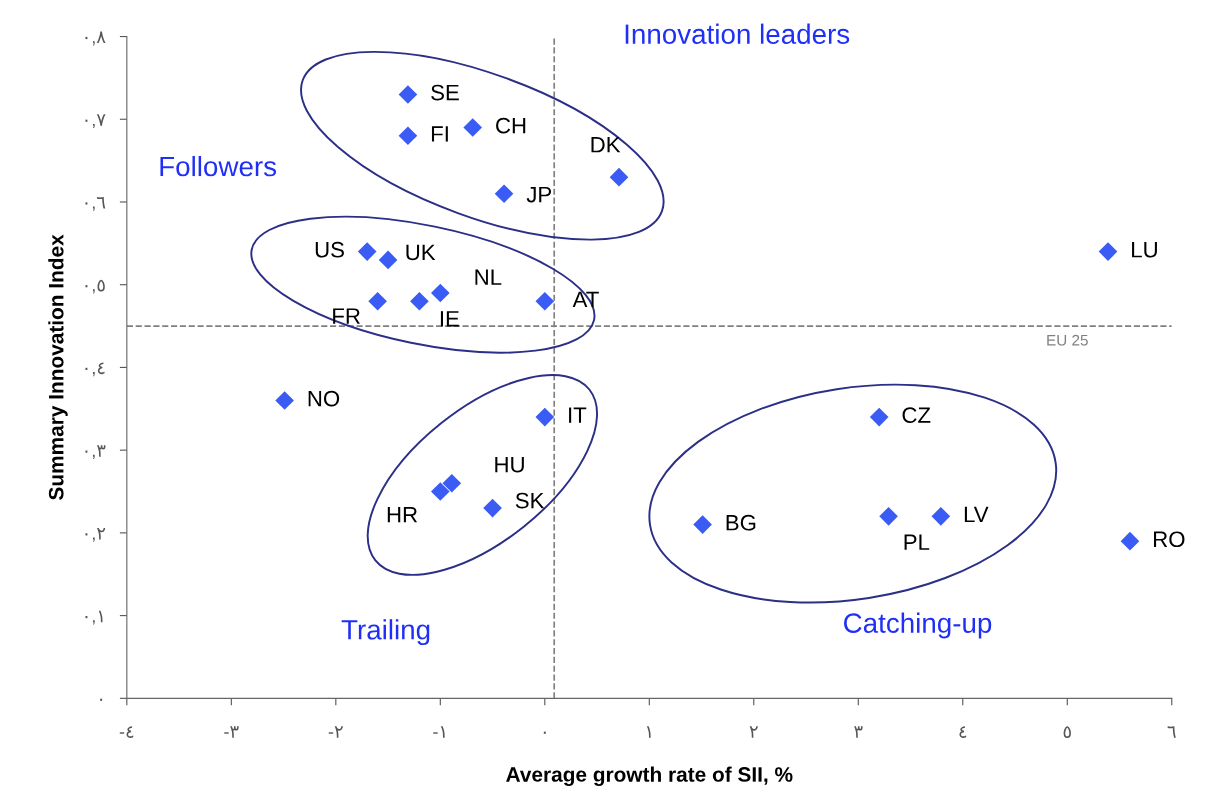 The height and width of the screenshot is (812, 1208). What do you see at coordinates (509, 465) in the screenshot?
I see `data-label: HU` at bounding box center [509, 465].